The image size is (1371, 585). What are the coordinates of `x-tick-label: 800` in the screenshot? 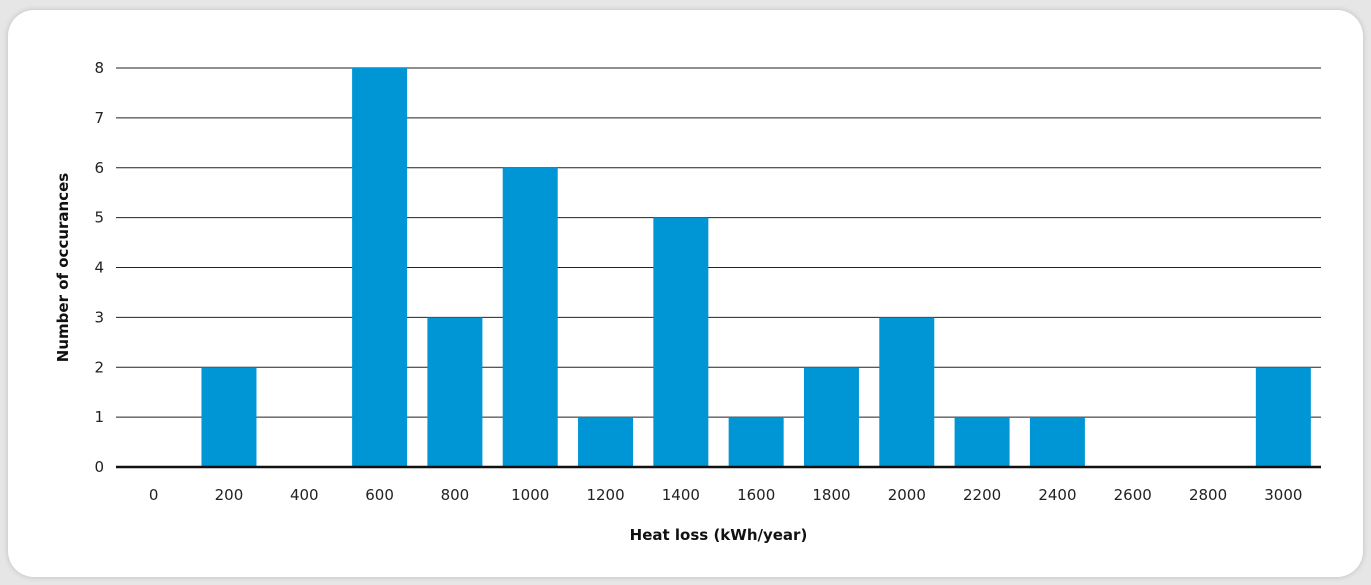 It's located at (455, 495).